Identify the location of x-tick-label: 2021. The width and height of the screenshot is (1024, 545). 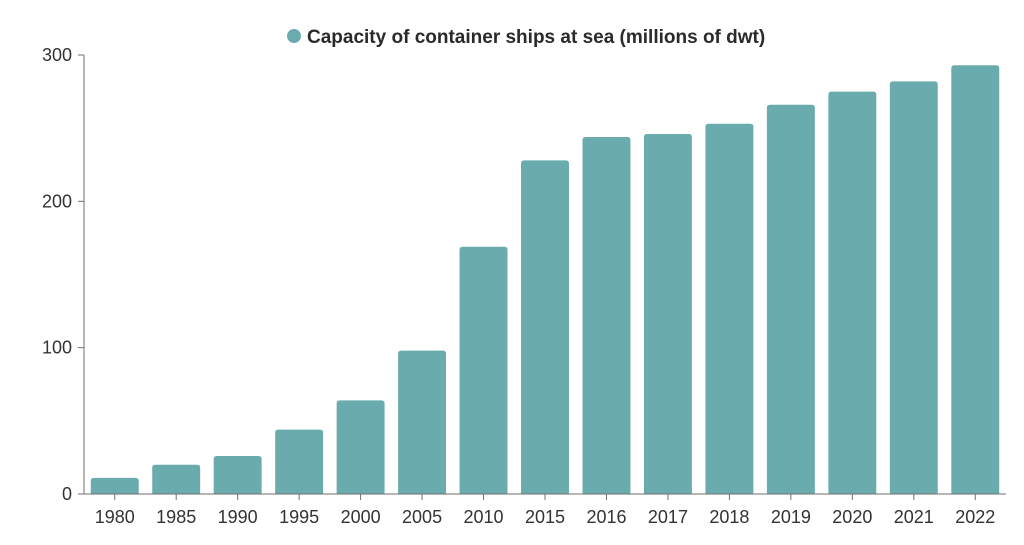
(914, 517).